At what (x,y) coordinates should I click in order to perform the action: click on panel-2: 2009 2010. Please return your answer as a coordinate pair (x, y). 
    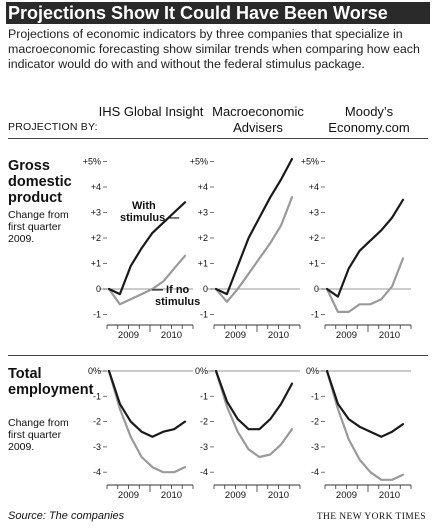
    Looking at the image, I should click on (253, 249).